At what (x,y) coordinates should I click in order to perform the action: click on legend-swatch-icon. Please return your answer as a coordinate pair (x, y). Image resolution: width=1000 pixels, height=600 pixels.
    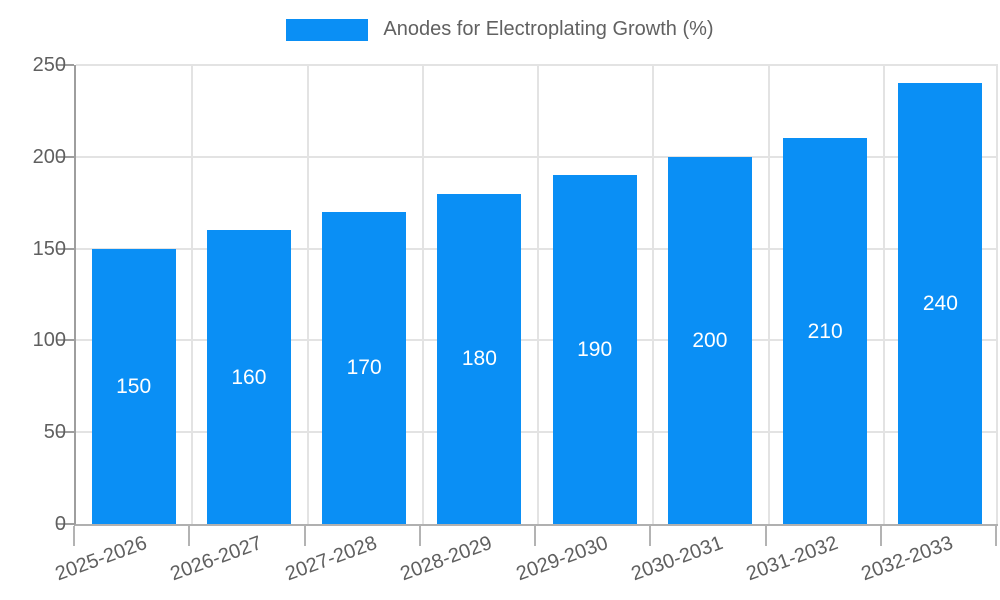
    Looking at the image, I should click on (327, 29).